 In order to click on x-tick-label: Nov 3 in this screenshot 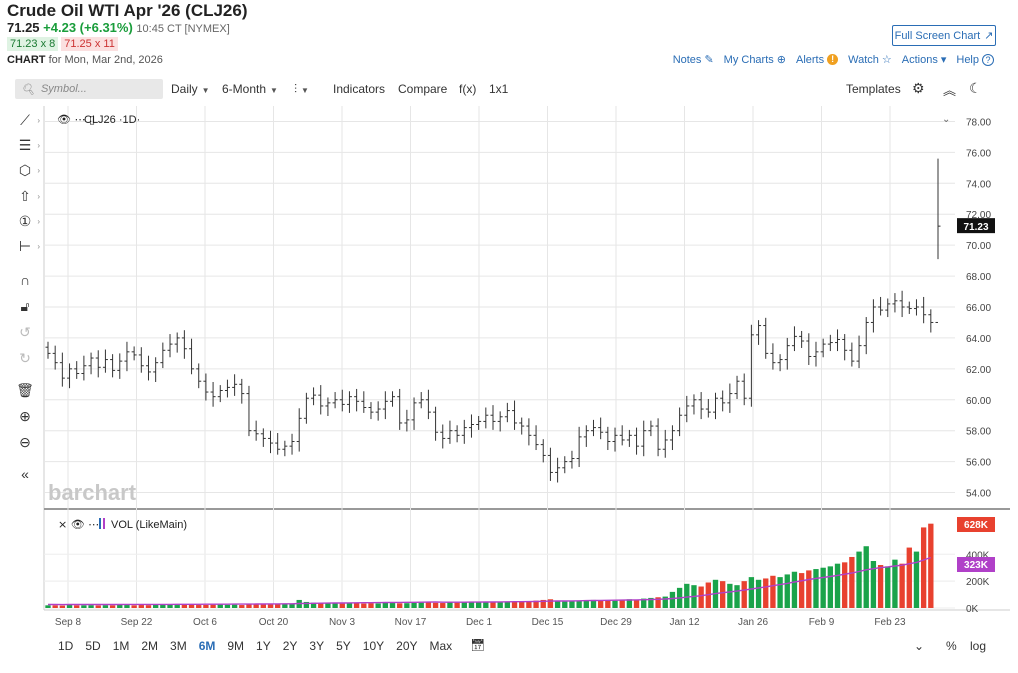, I will do `click(342, 622)`.